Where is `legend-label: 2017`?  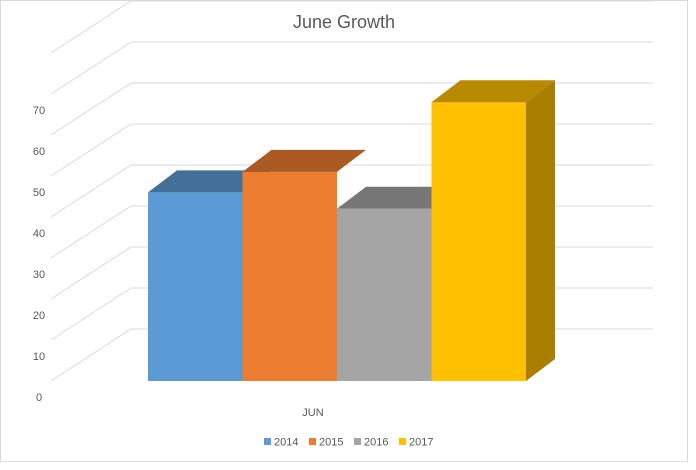 legend-label: 2017 is located at coordinates (421, 443).